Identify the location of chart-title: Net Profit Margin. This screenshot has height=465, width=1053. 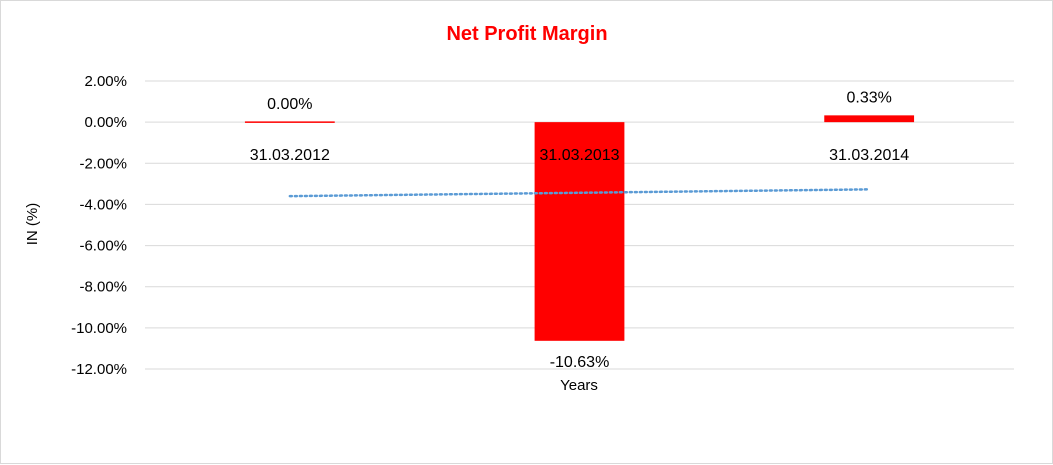
(526, 34).